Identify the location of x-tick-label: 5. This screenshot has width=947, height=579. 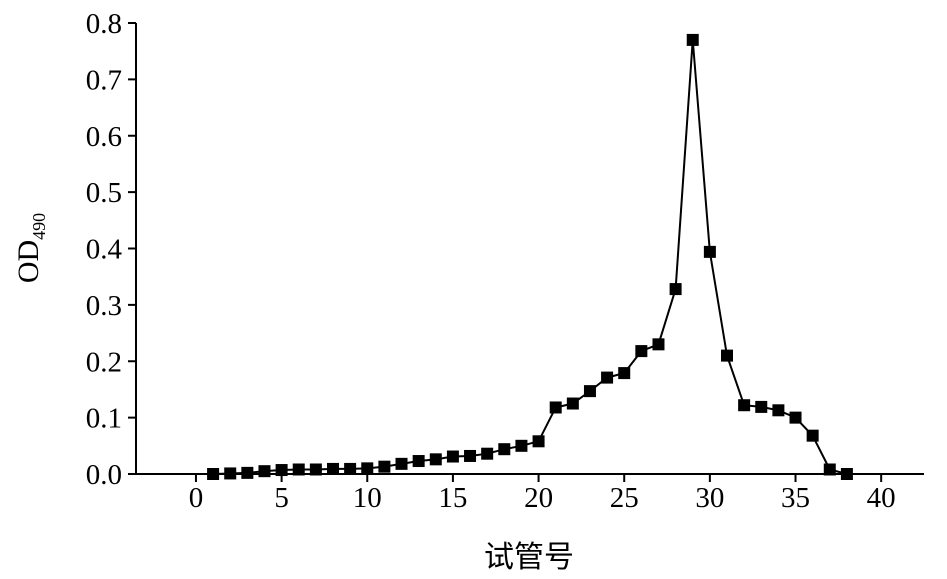
(281, 498).